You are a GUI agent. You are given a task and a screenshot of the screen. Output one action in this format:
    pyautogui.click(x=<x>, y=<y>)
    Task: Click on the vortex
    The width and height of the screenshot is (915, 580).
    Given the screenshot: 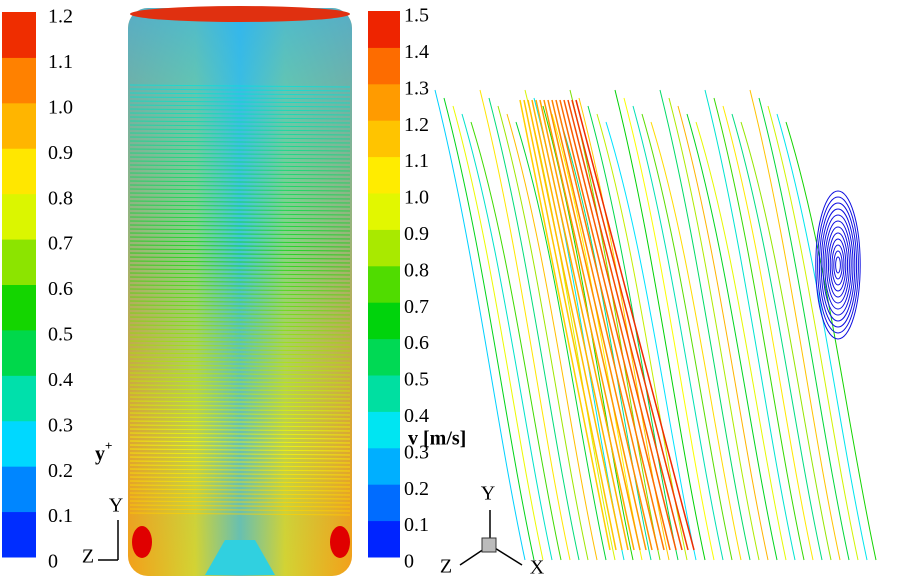 What is the action you would take?
    pyautogui.click(x=838, y=265)
    